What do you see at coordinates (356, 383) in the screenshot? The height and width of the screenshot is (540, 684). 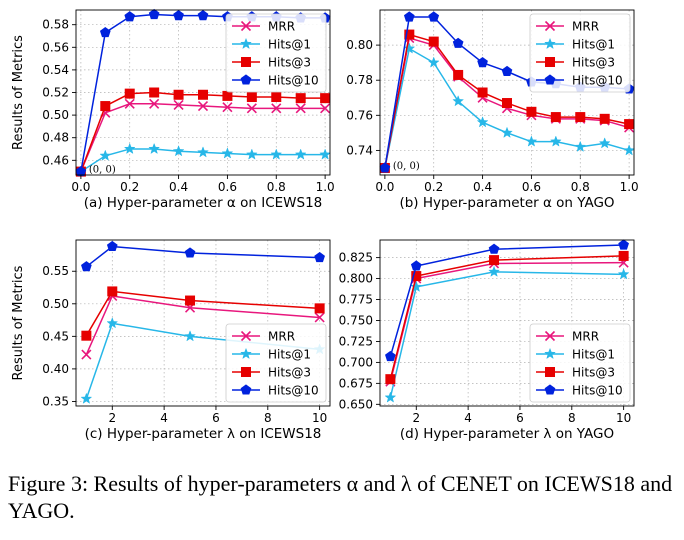 I see `y-tick-label: 0.675` at bounding box center [356, 383].